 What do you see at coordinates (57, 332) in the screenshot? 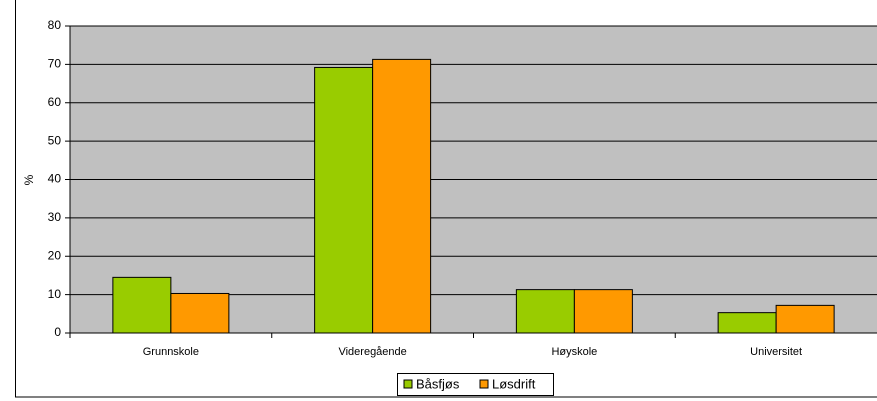
I see `y-tick-label: 0` at bounding box center [57, 332].